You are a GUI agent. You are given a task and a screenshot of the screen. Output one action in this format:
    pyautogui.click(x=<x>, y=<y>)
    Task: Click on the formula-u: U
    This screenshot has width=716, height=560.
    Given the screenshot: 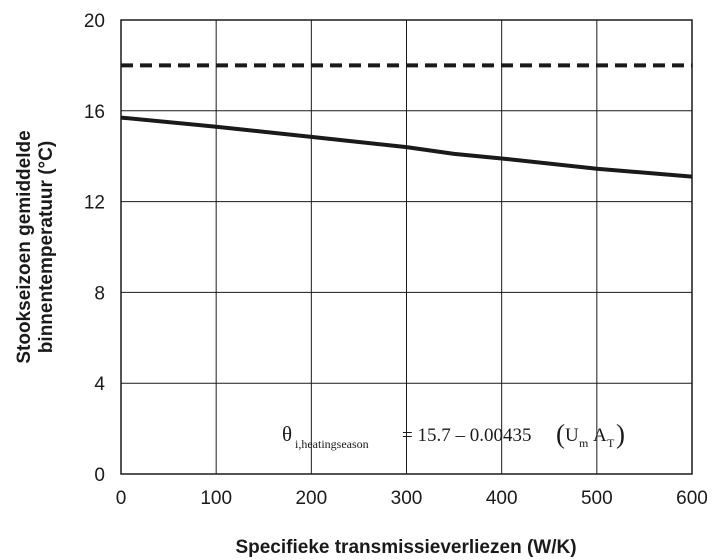 What is the action you would take?
    pyautogui.click(x=572, y=435)
    